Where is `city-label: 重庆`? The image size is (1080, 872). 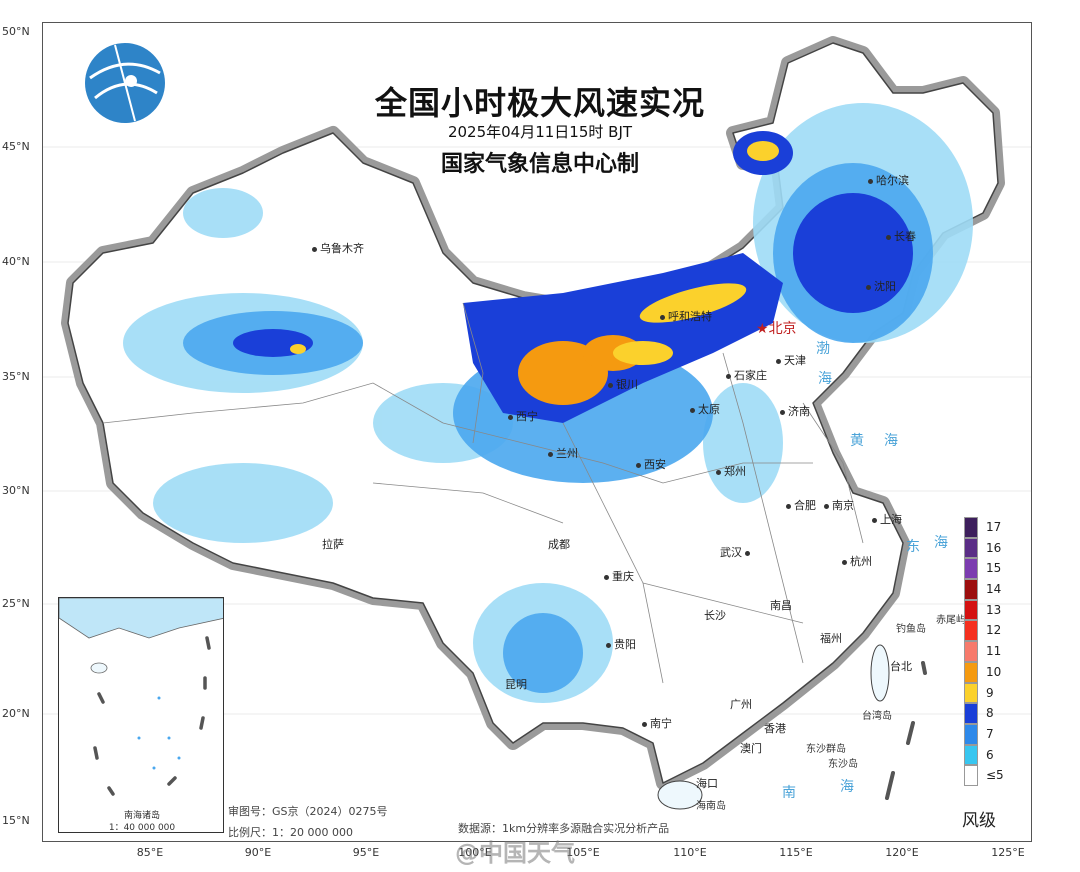 city-label: 重庆 is located at coordinates (619, 576).